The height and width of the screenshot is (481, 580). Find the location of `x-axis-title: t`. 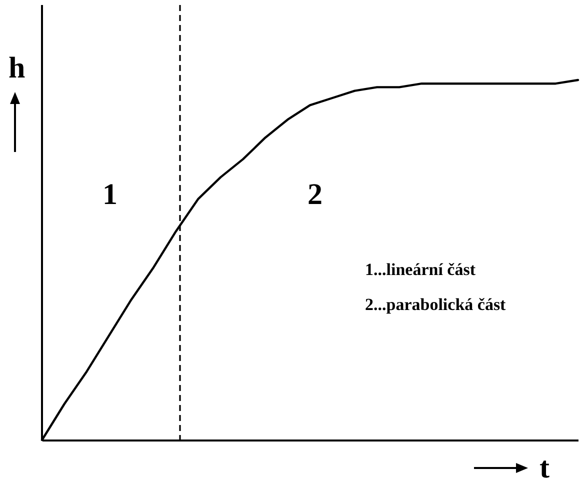

x-axis-title: t is located at coordinates (545, 466).